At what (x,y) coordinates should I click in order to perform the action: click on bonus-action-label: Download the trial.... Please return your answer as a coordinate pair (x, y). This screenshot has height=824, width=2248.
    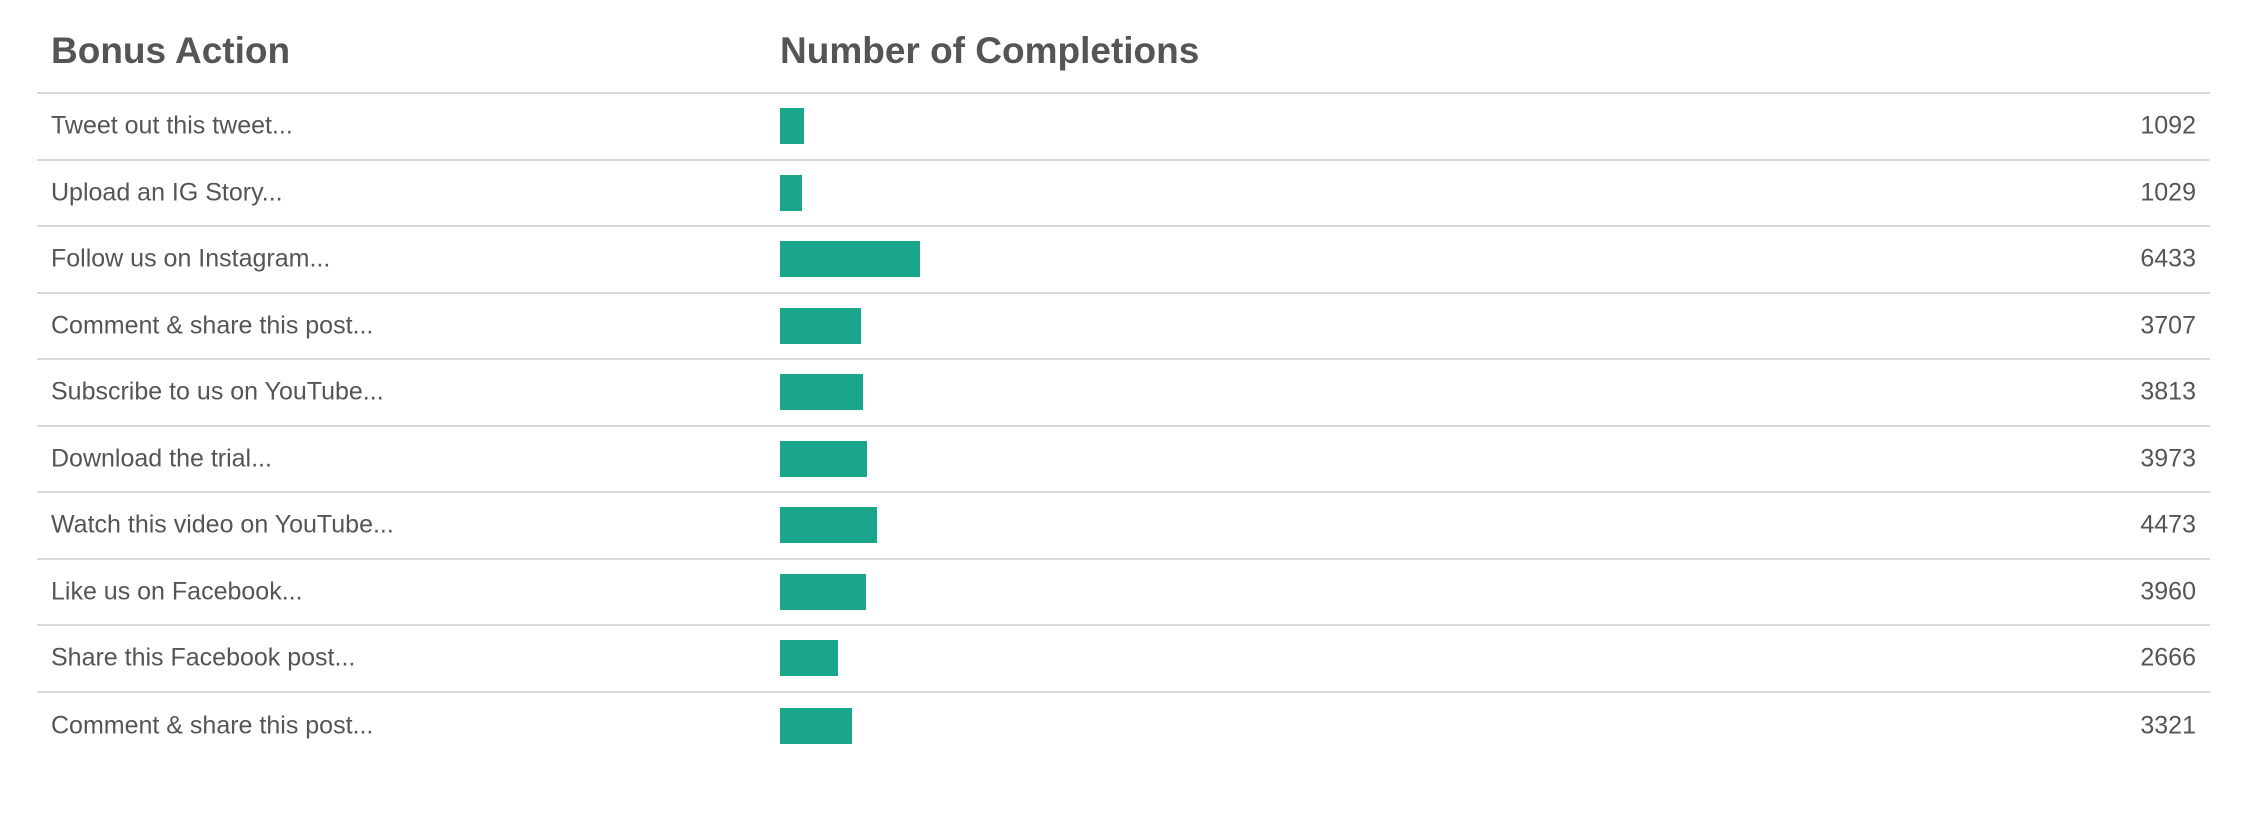
    Looking at the image, I should click on (161, 458).